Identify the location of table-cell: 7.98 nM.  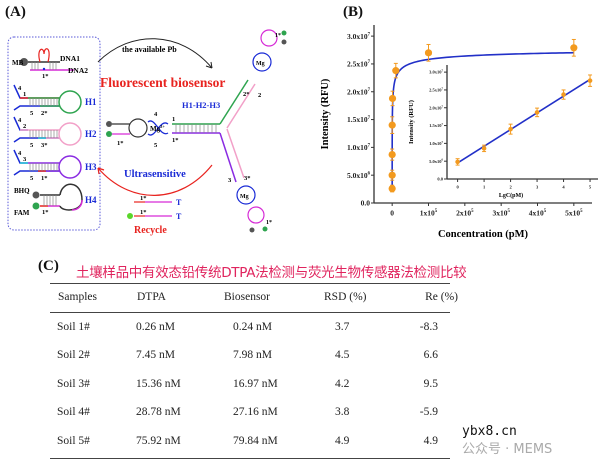
(252, 355).